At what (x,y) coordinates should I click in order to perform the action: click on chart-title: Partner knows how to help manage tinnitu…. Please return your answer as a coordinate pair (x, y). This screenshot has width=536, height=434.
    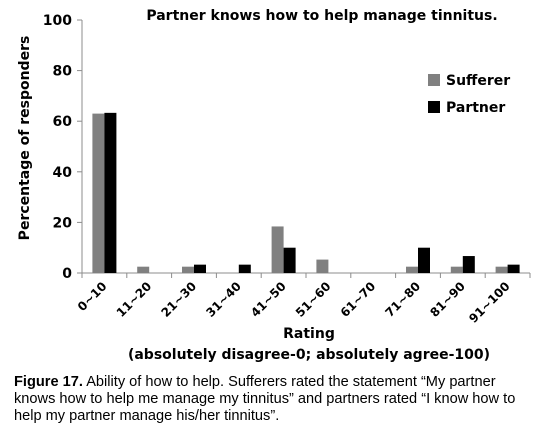
    Looking at the image, I should click on (321, 16).